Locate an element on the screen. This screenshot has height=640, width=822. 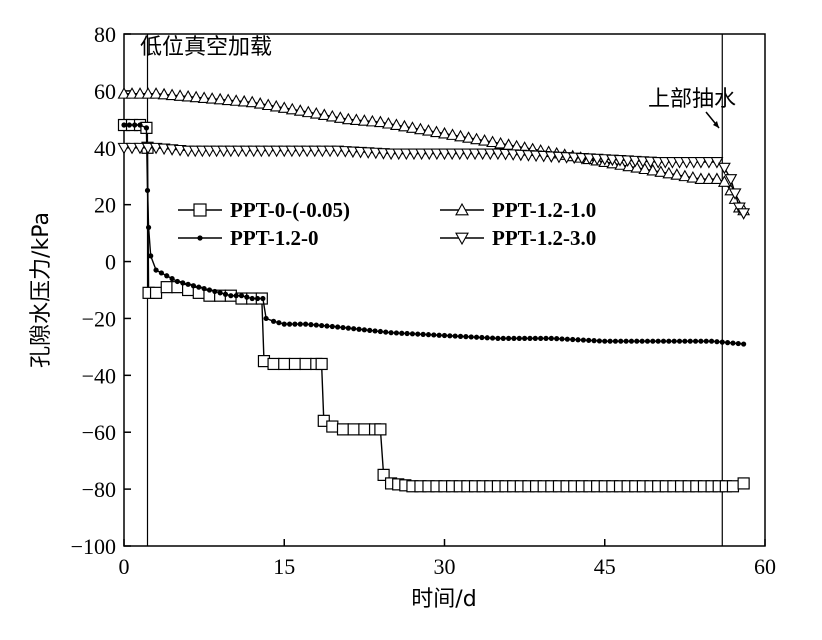
y-tick-label: −40 is located at coordinates (99, 375).